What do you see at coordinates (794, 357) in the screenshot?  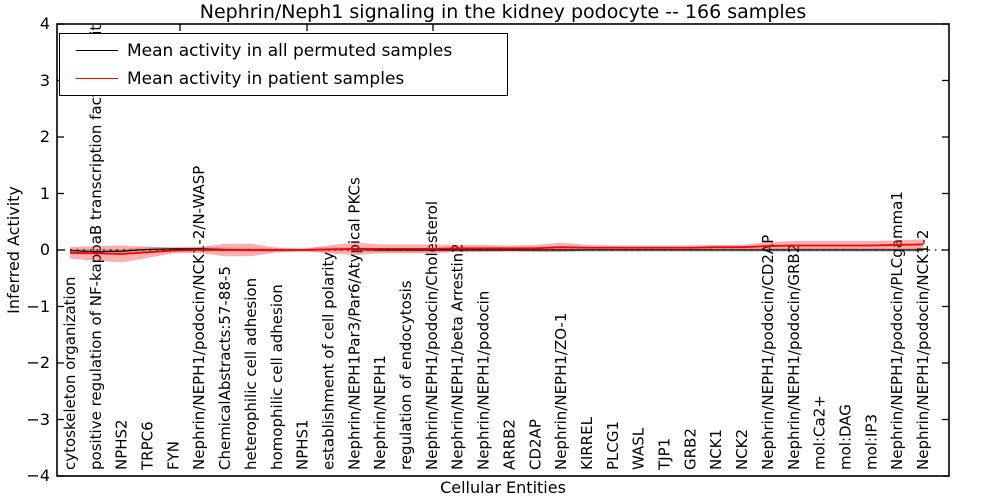 I see `x-tick-label: Nephrin/NEPH1/podocin/GRB2` at bounding box center [794, 357].